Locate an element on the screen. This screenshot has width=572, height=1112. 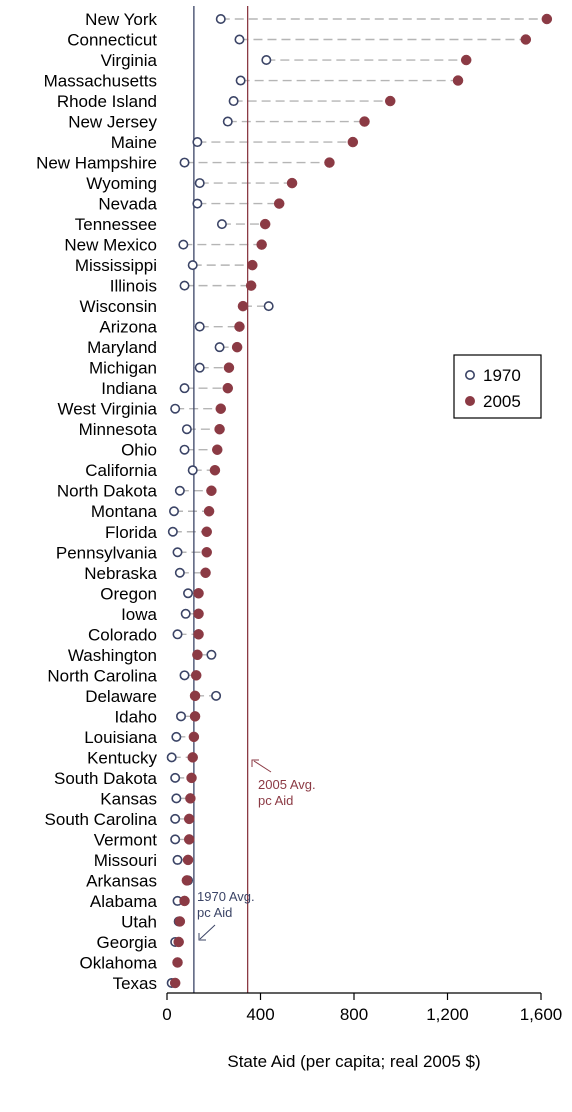
annotation-2005-line2: pc Aid is located at coordinates (275, 800).